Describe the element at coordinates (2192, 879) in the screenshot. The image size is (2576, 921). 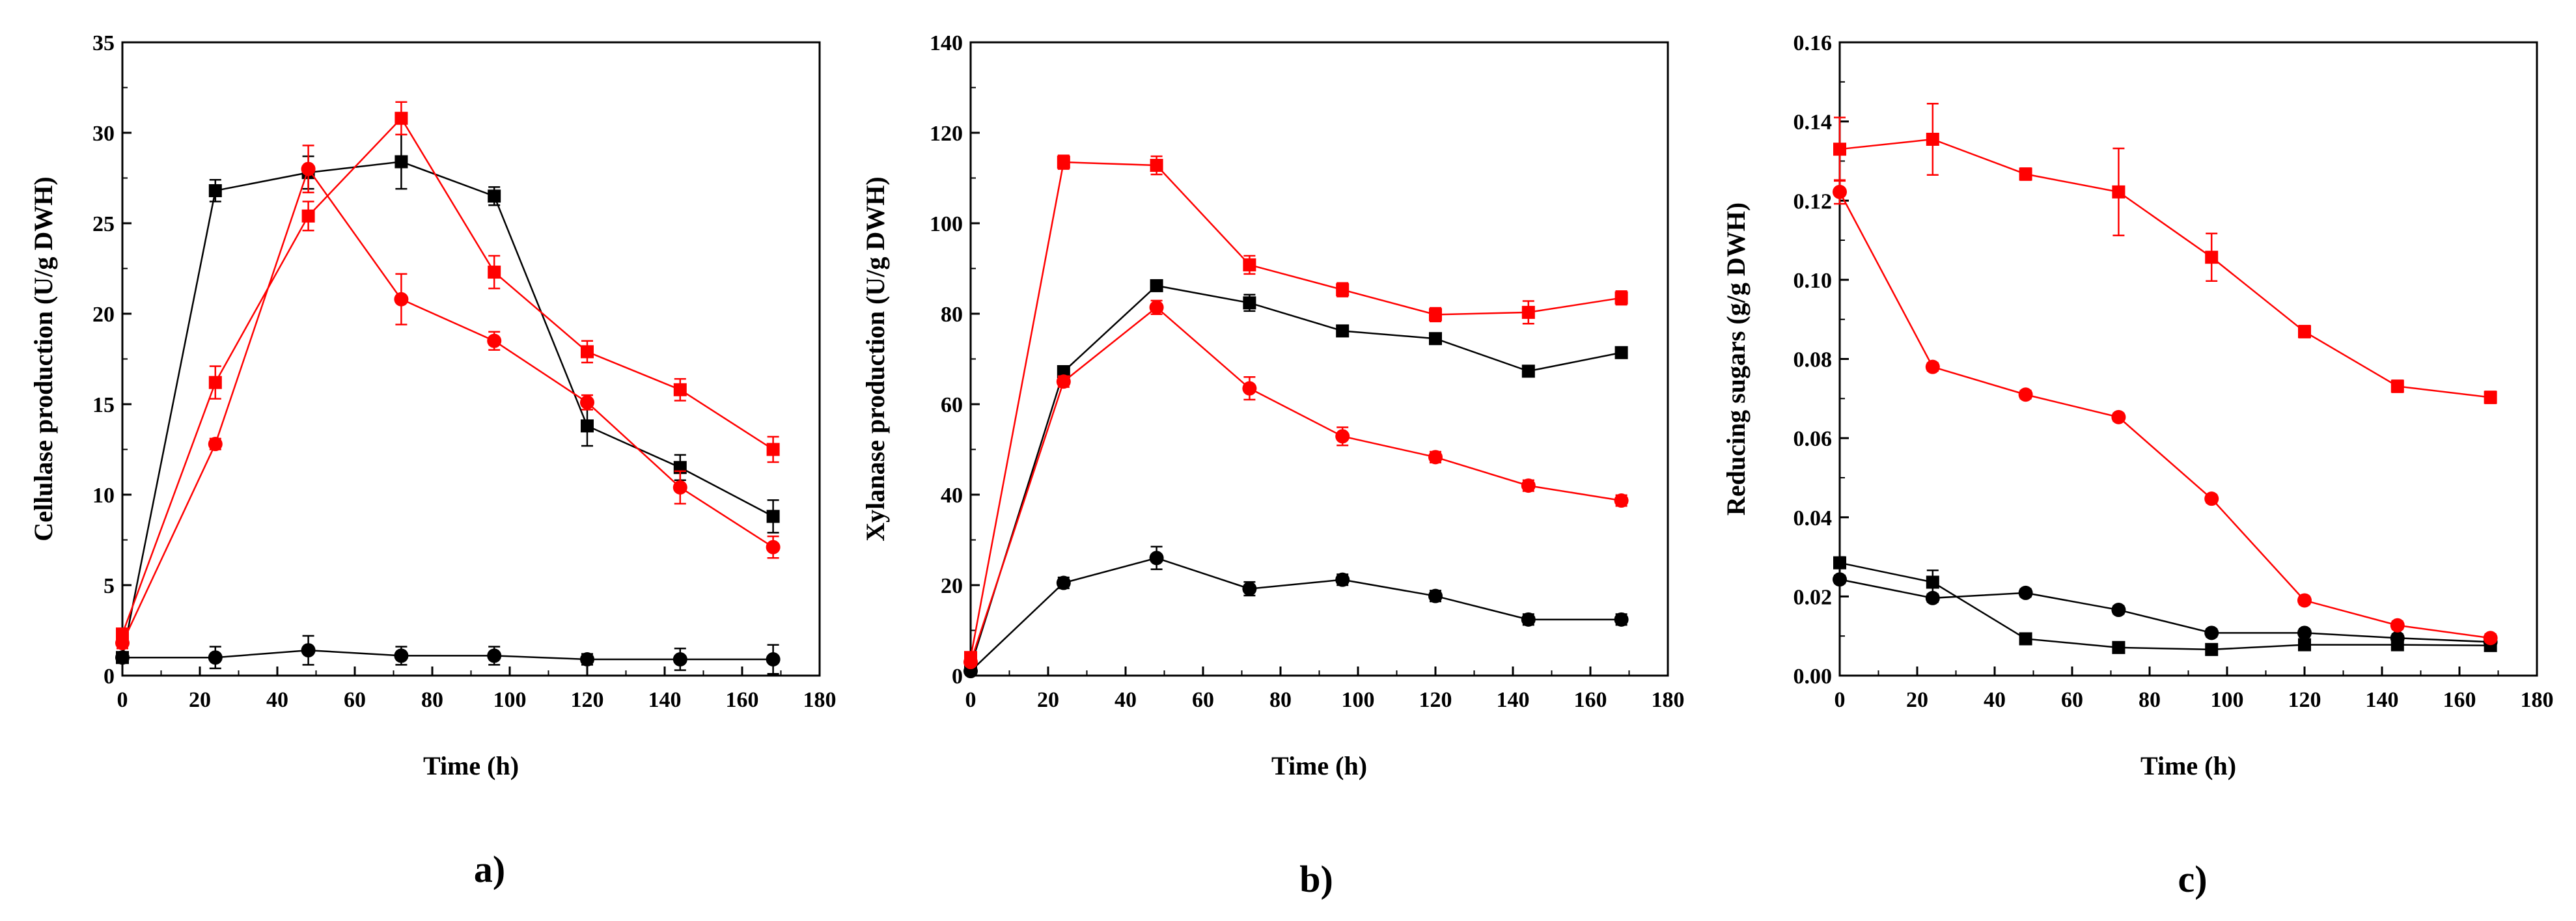
I see `panel-label: c)` at that location.